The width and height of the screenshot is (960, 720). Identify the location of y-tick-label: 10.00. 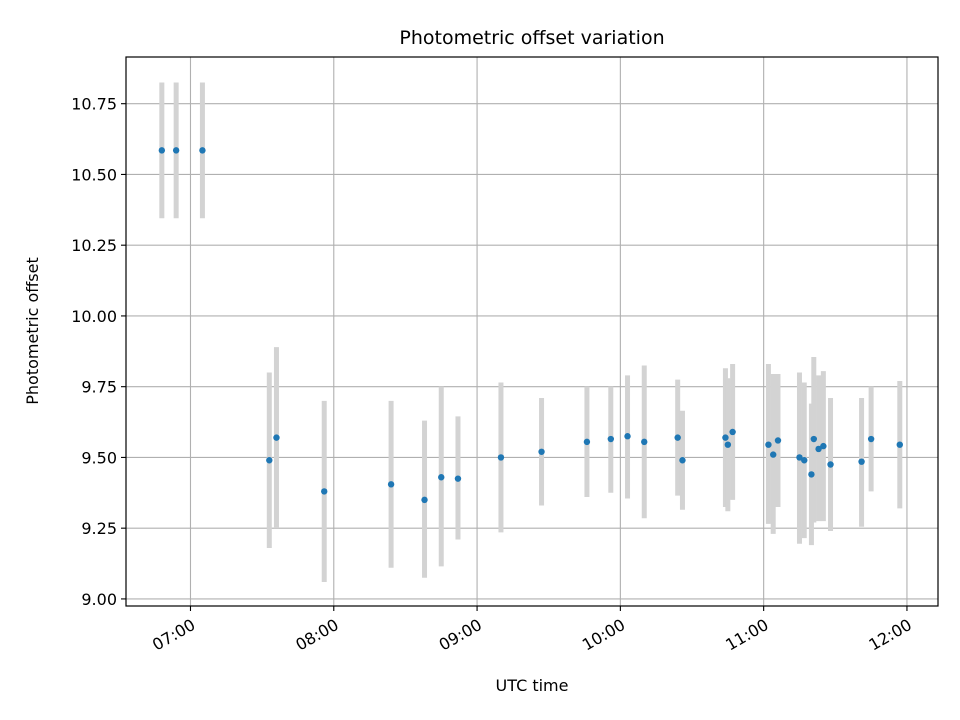
(94, 316).